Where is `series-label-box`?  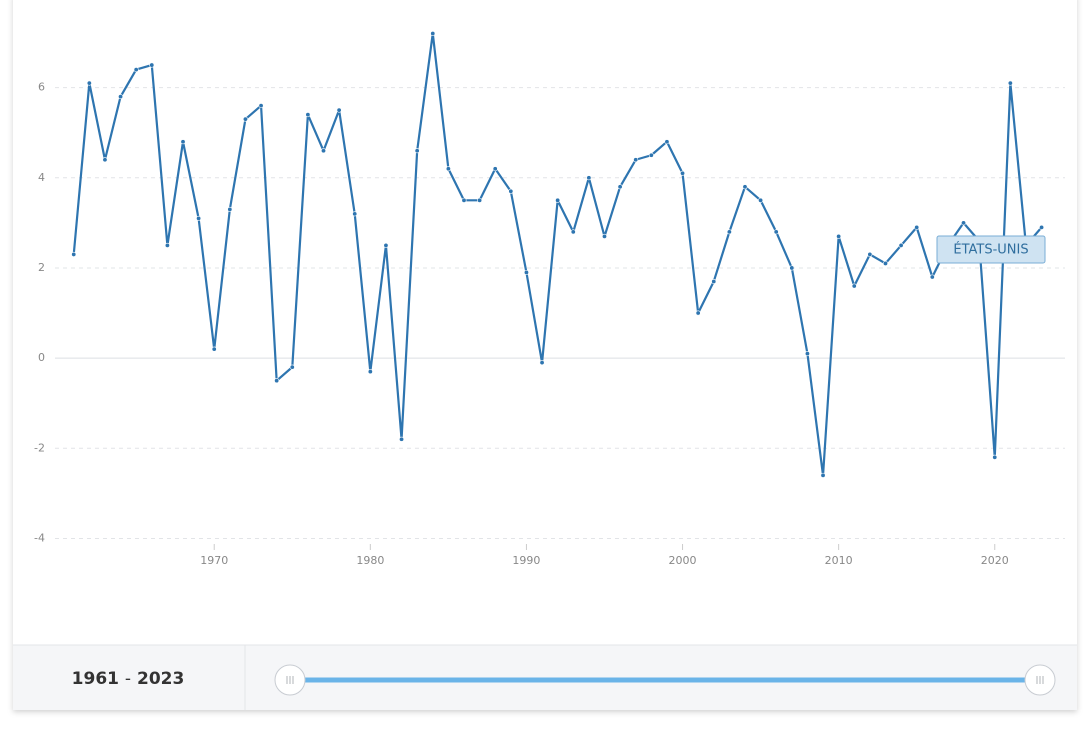 series-label-box is located at coordinates (991, 249).